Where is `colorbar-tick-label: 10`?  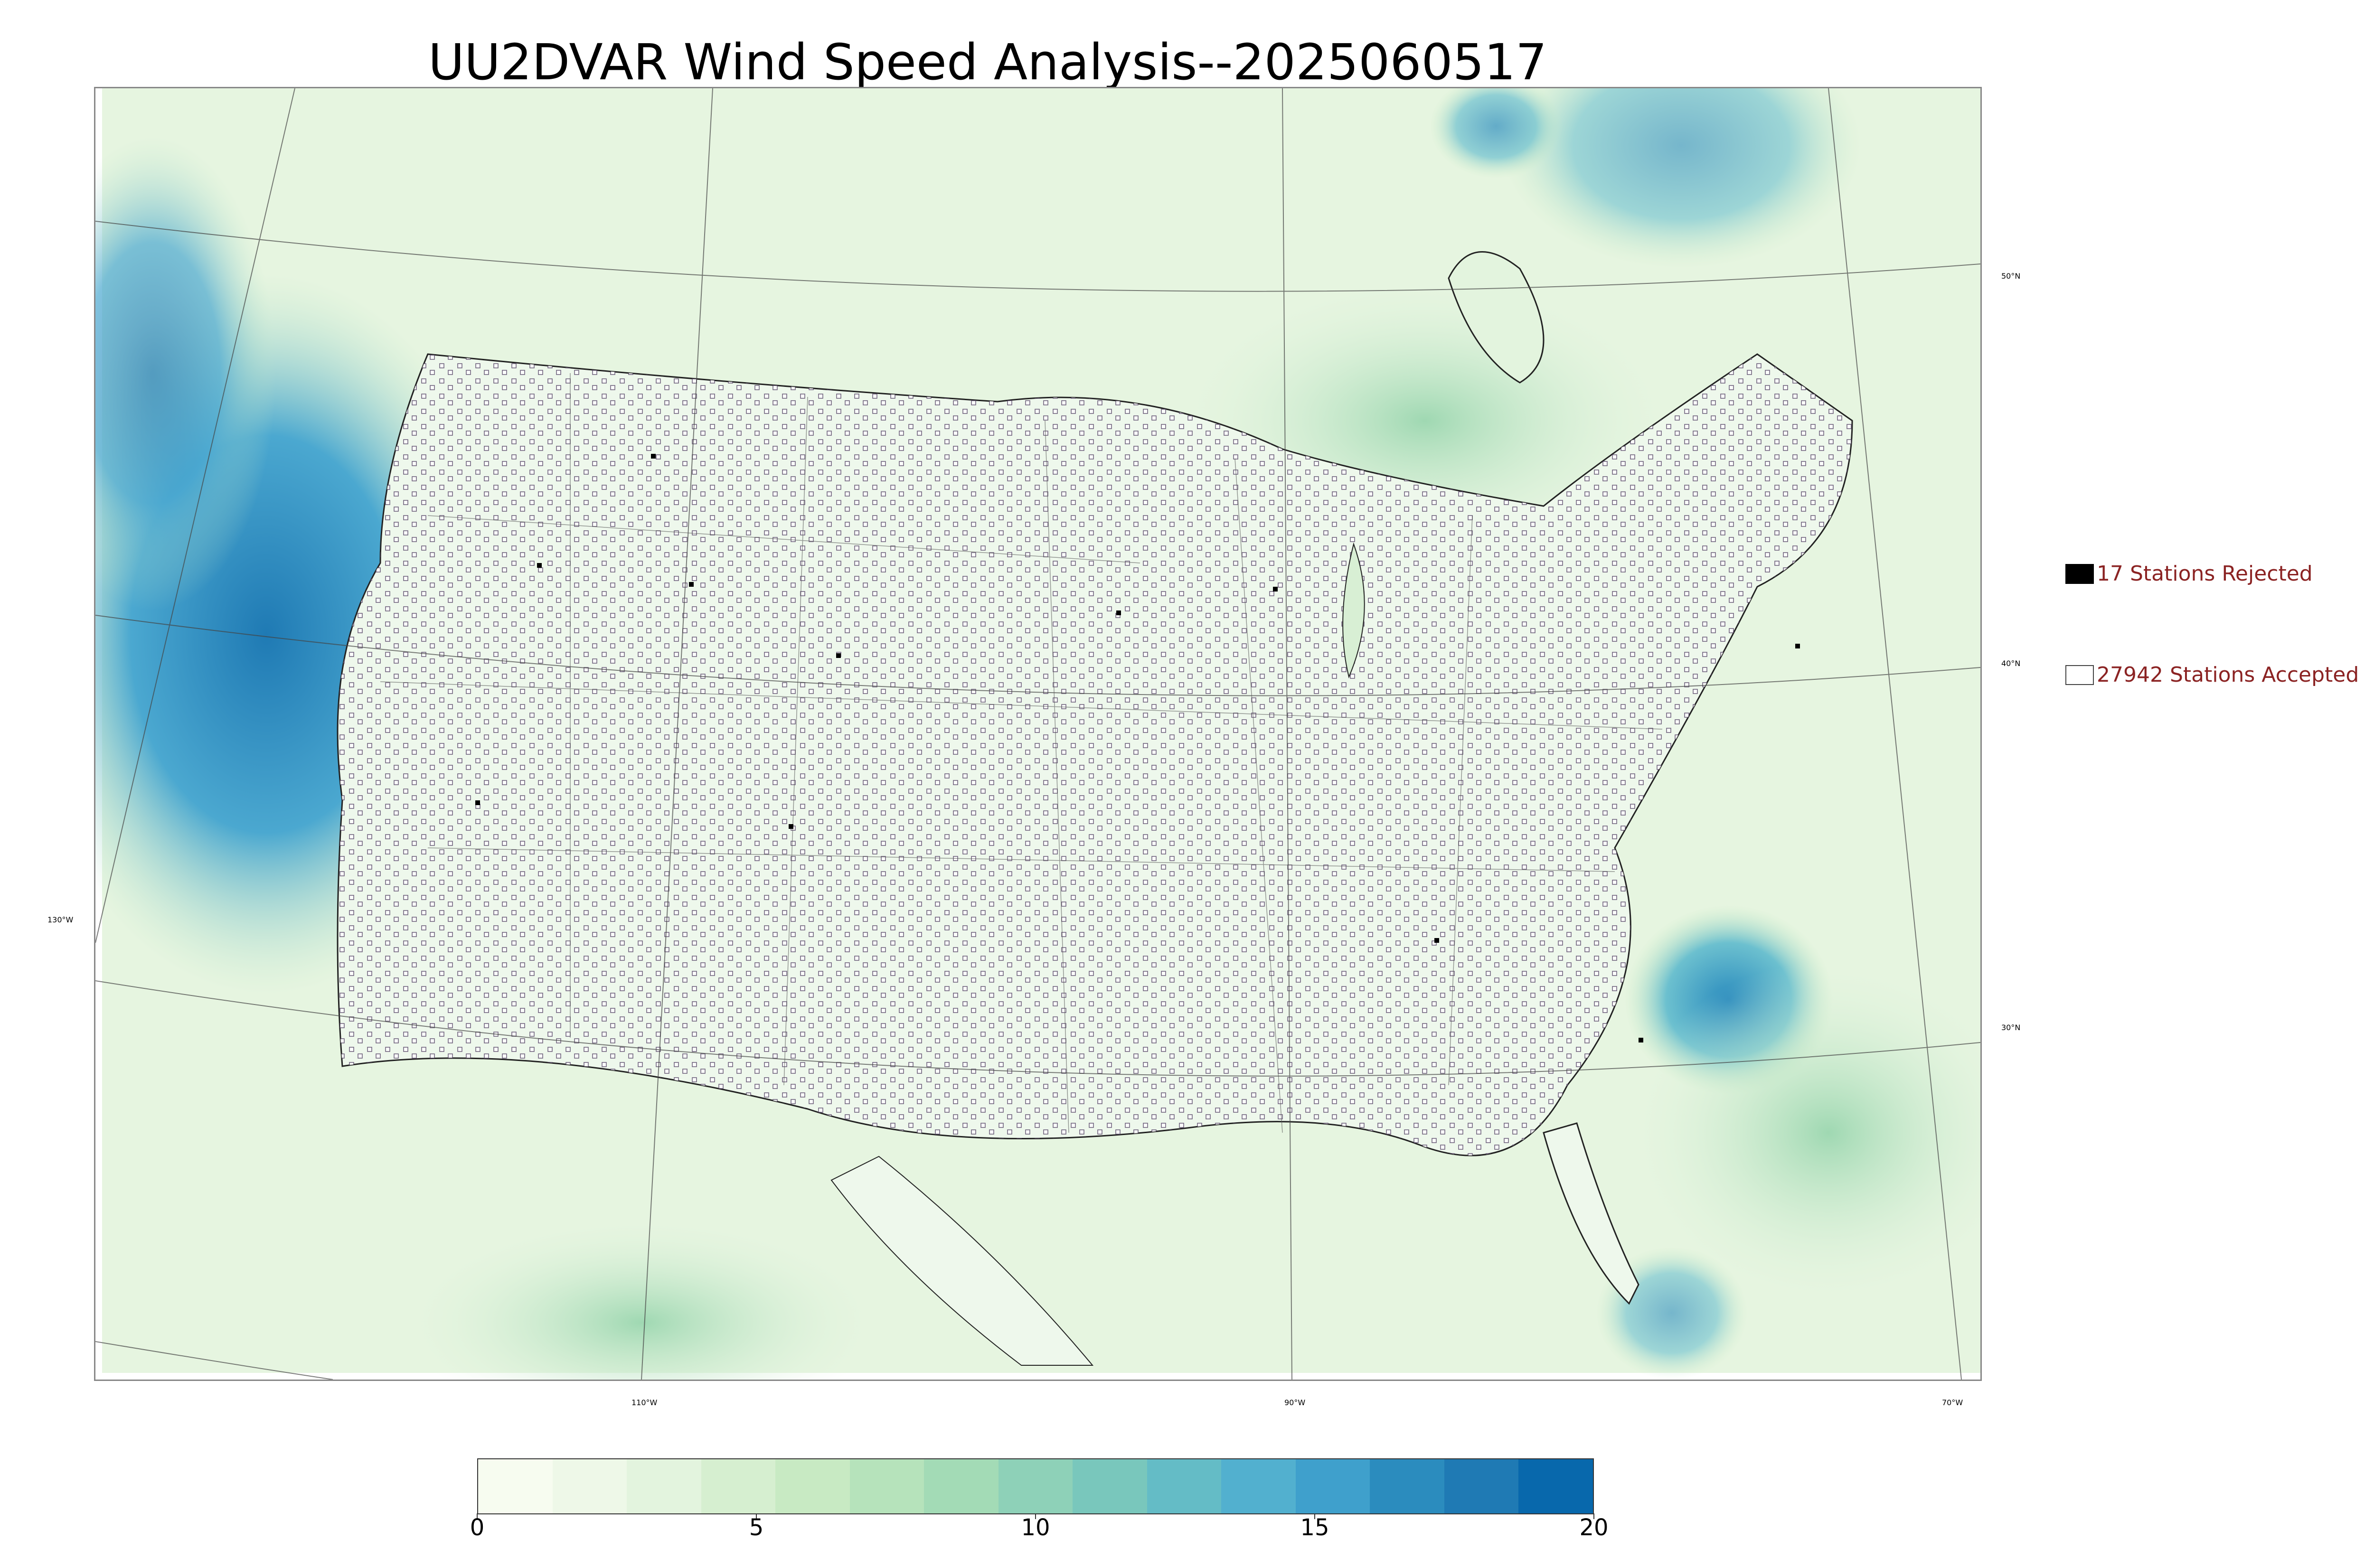 colorbar-tick-label: 10 is located at coordinates (1035, 1528).